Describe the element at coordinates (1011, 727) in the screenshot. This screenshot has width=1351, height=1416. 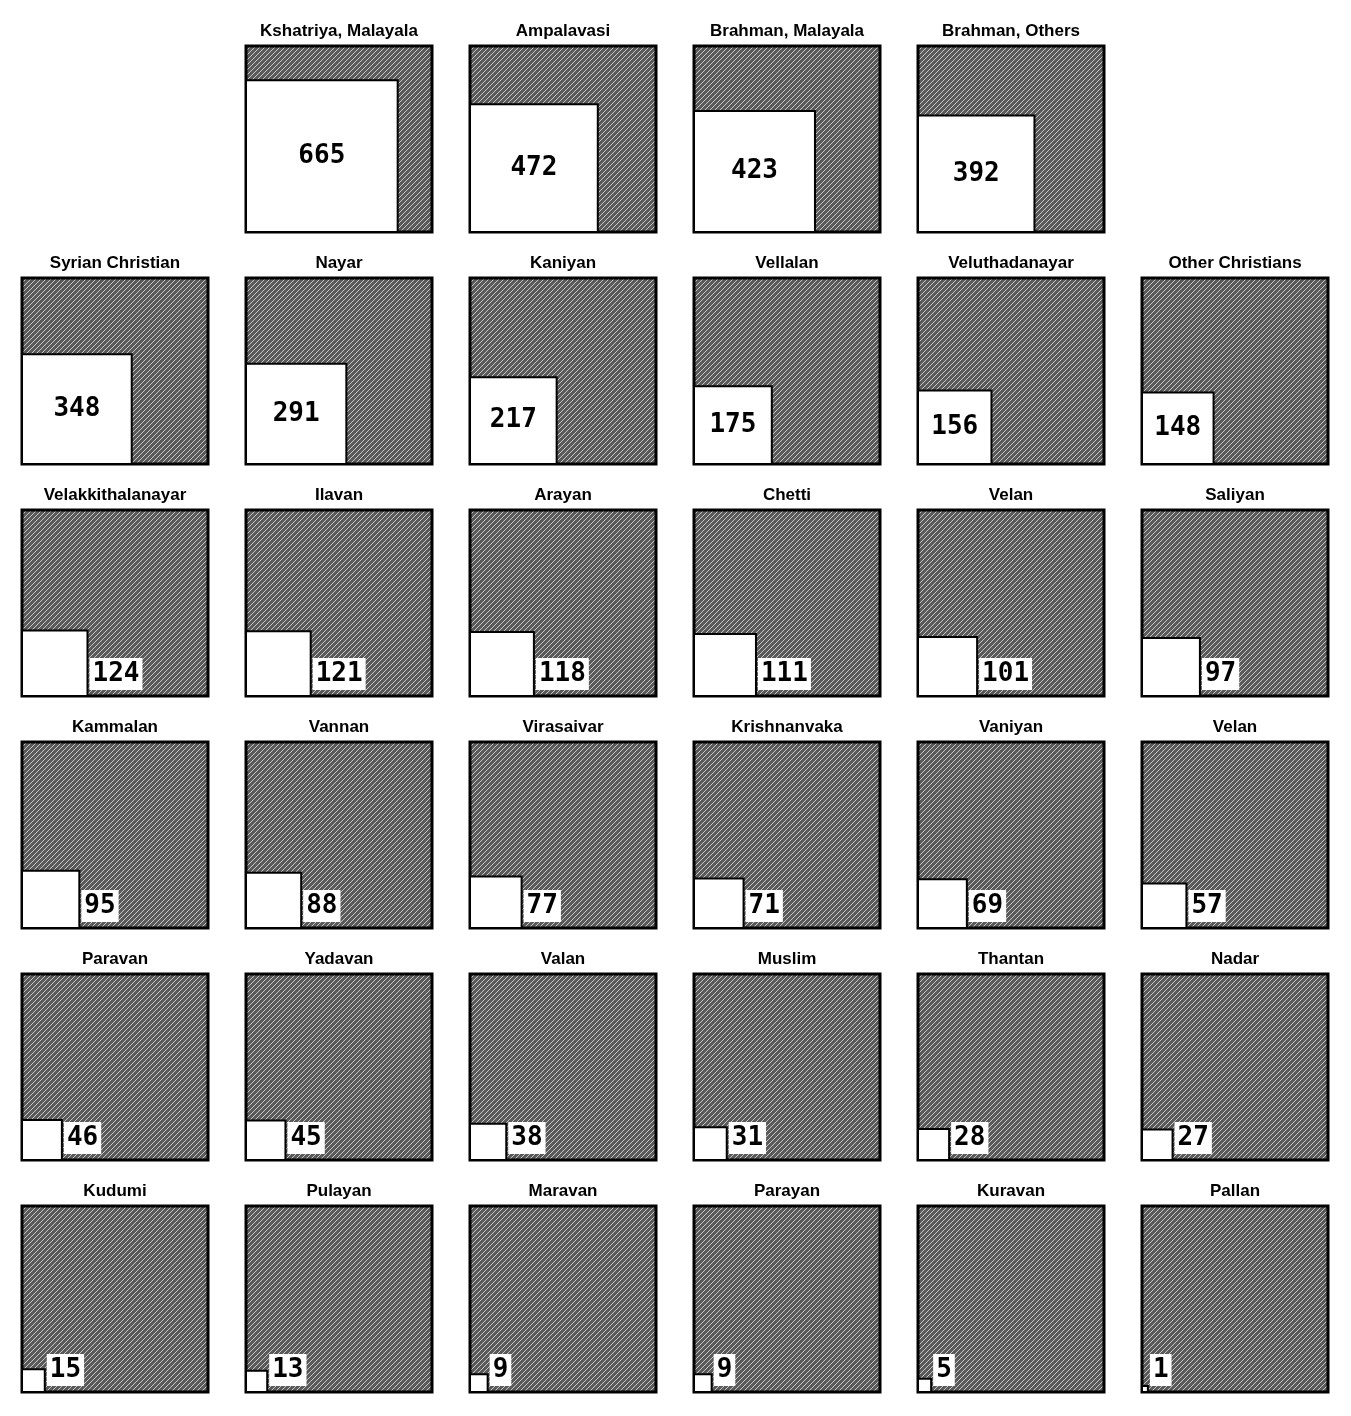
I see `text: Vaniyan` at that location.